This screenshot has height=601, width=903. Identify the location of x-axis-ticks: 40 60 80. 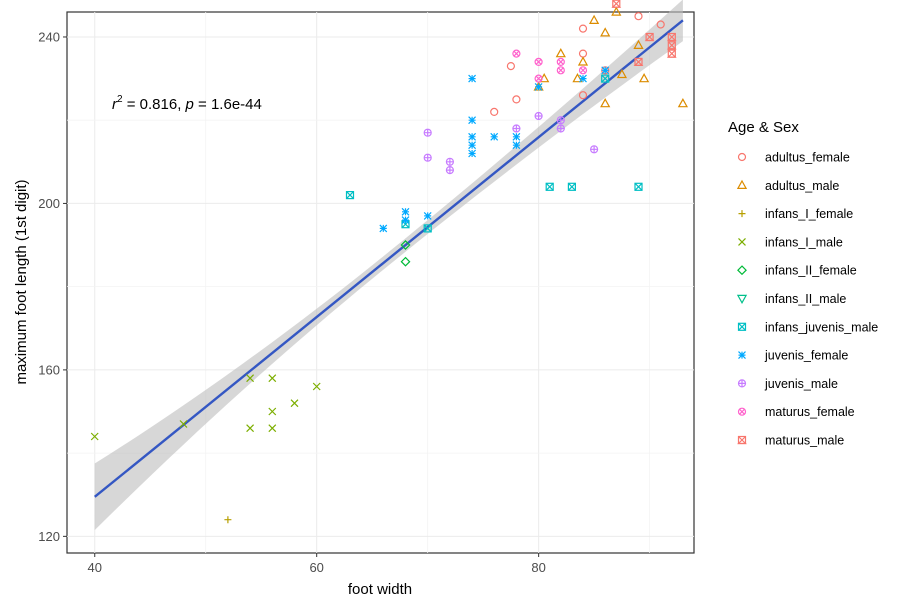
(317, 564).